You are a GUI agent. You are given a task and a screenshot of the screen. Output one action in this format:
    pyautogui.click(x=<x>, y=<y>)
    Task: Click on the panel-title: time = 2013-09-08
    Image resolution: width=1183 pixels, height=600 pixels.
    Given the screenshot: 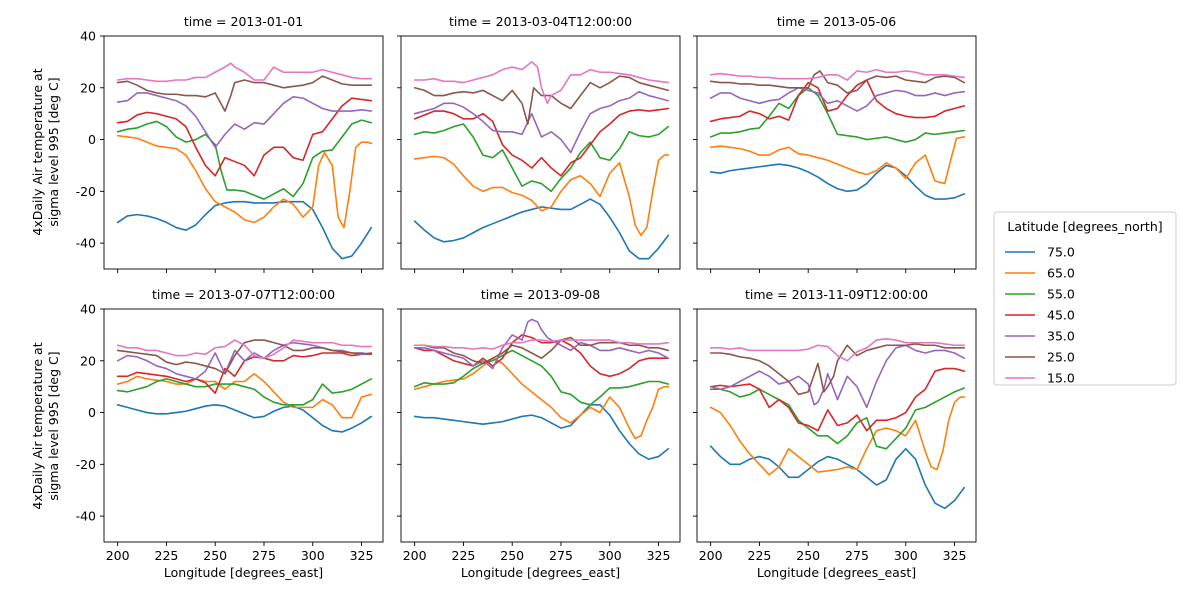 What is the action you would take?
    pyautogui.click(x=540, y=294)
    